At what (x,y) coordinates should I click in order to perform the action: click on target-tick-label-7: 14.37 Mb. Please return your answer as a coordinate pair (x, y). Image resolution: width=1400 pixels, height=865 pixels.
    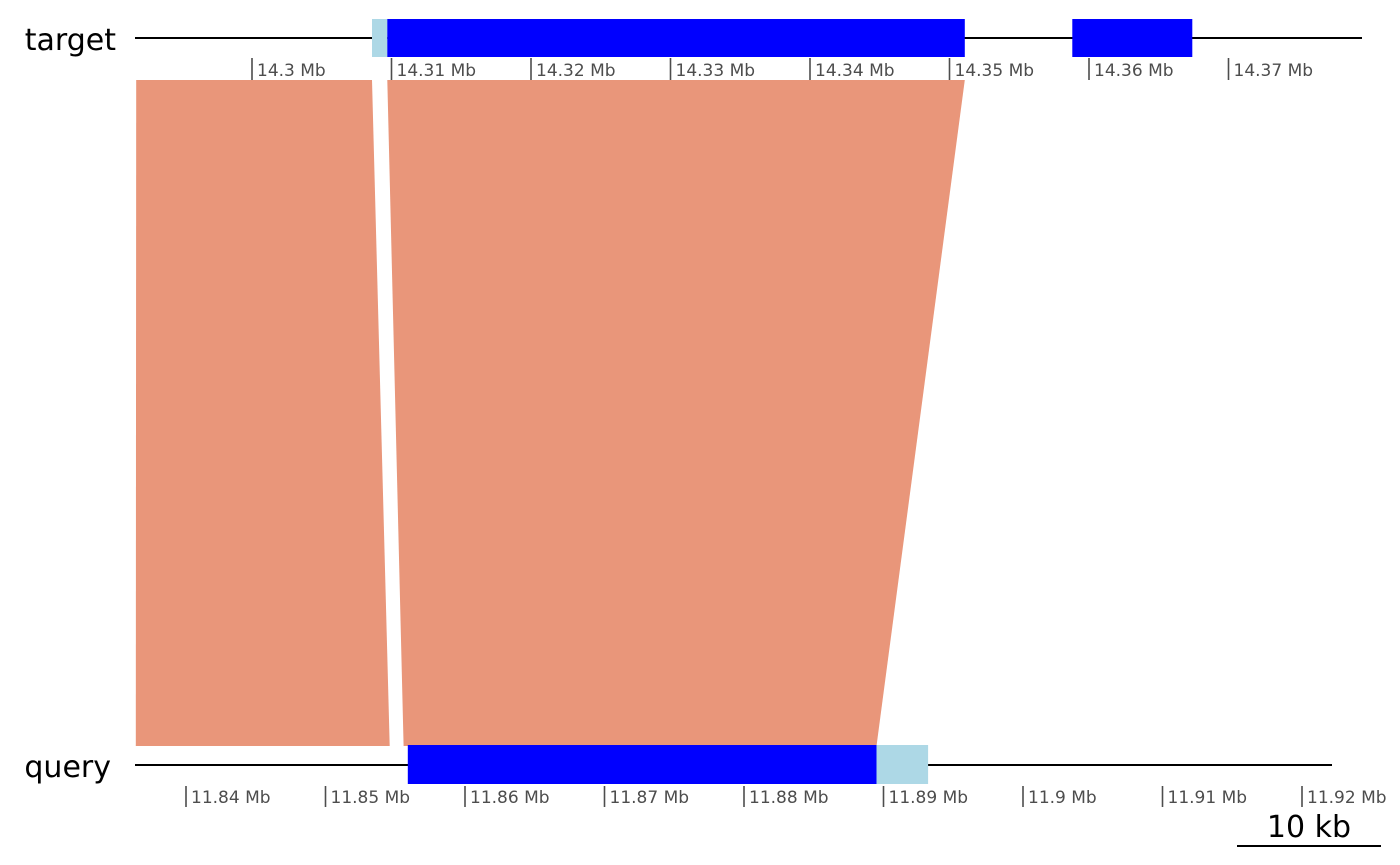
    Looking at the image, I should click on (1274, 71).